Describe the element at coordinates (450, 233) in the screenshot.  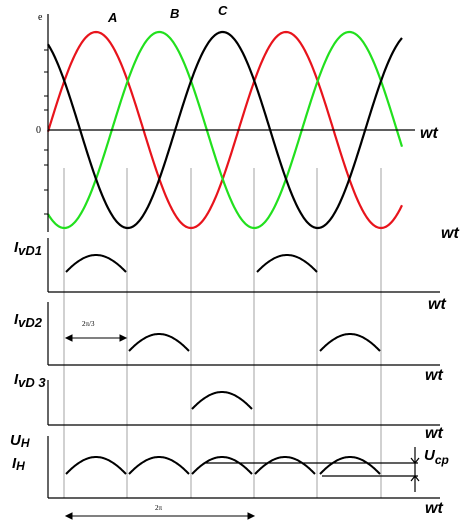
I see `wt-label-ivd1-top: wt` at that location.